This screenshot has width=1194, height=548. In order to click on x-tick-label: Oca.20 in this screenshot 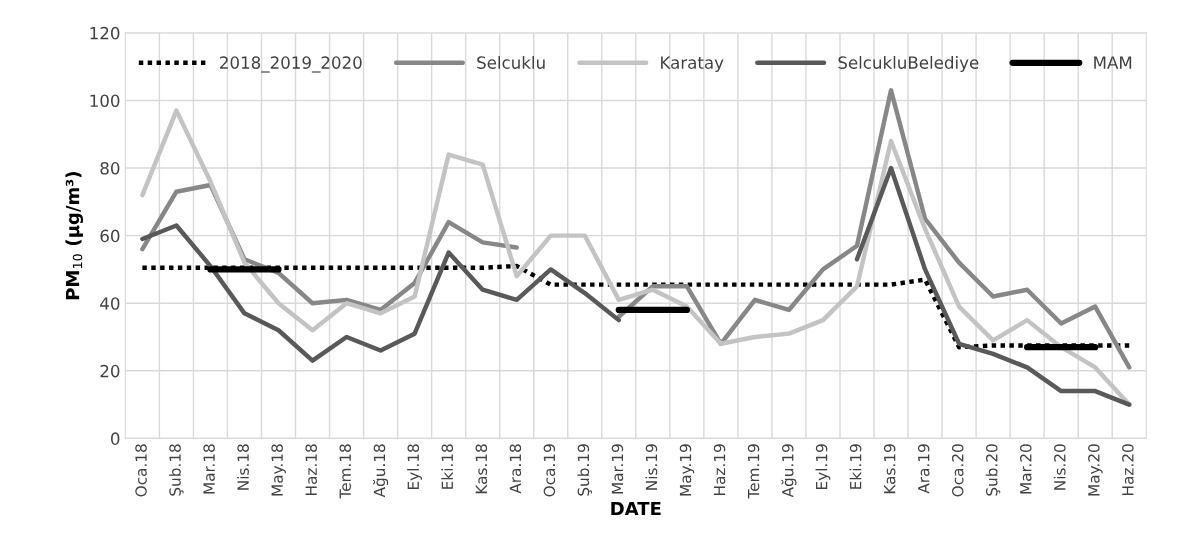, I will do `click(957, 470)`.